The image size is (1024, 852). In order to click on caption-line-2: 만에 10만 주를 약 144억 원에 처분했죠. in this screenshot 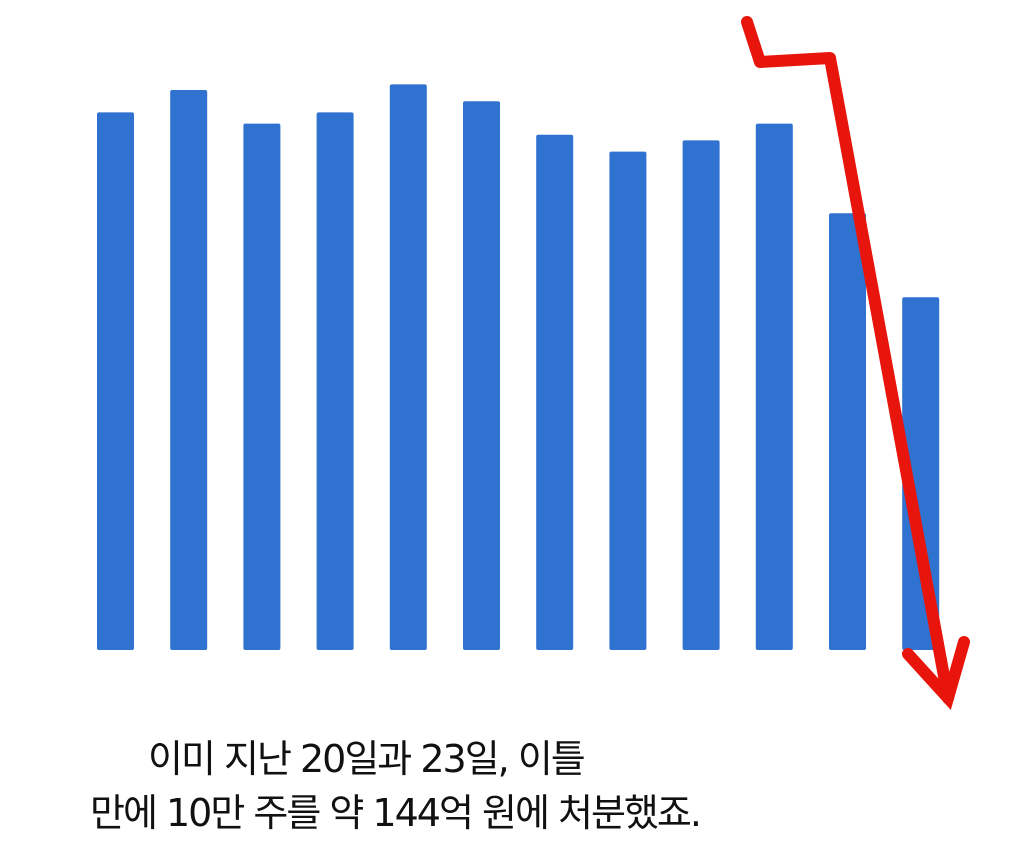, I will do `click(396, 813)`.